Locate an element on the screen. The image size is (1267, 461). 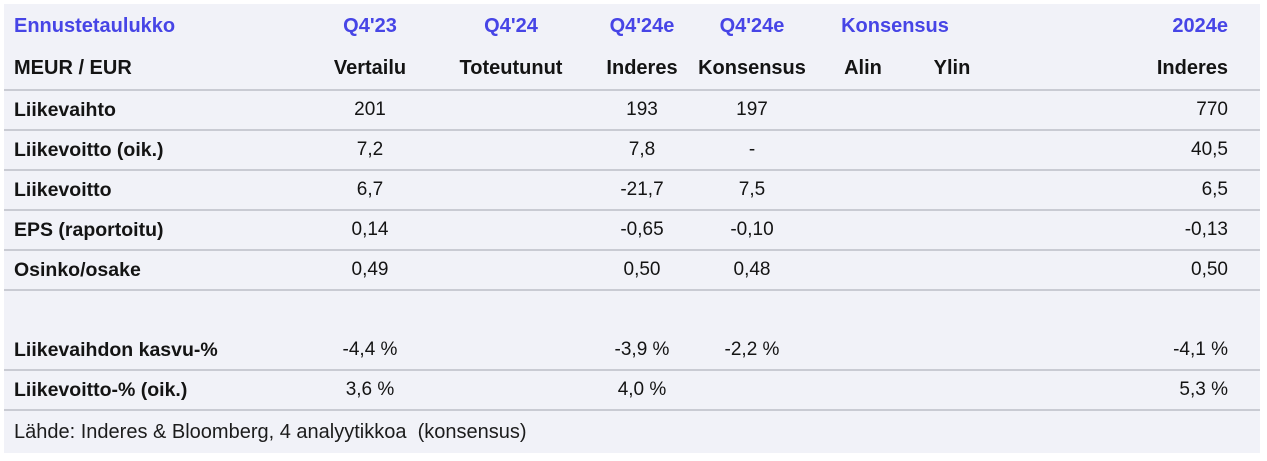
row-label is located at coordinates (154, 310).